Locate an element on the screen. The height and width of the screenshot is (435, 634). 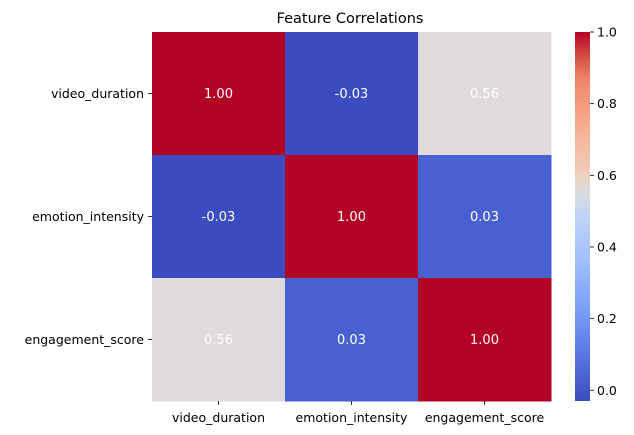
colorbar-tick-label: 0.6 is located at coordinates (607, 175).